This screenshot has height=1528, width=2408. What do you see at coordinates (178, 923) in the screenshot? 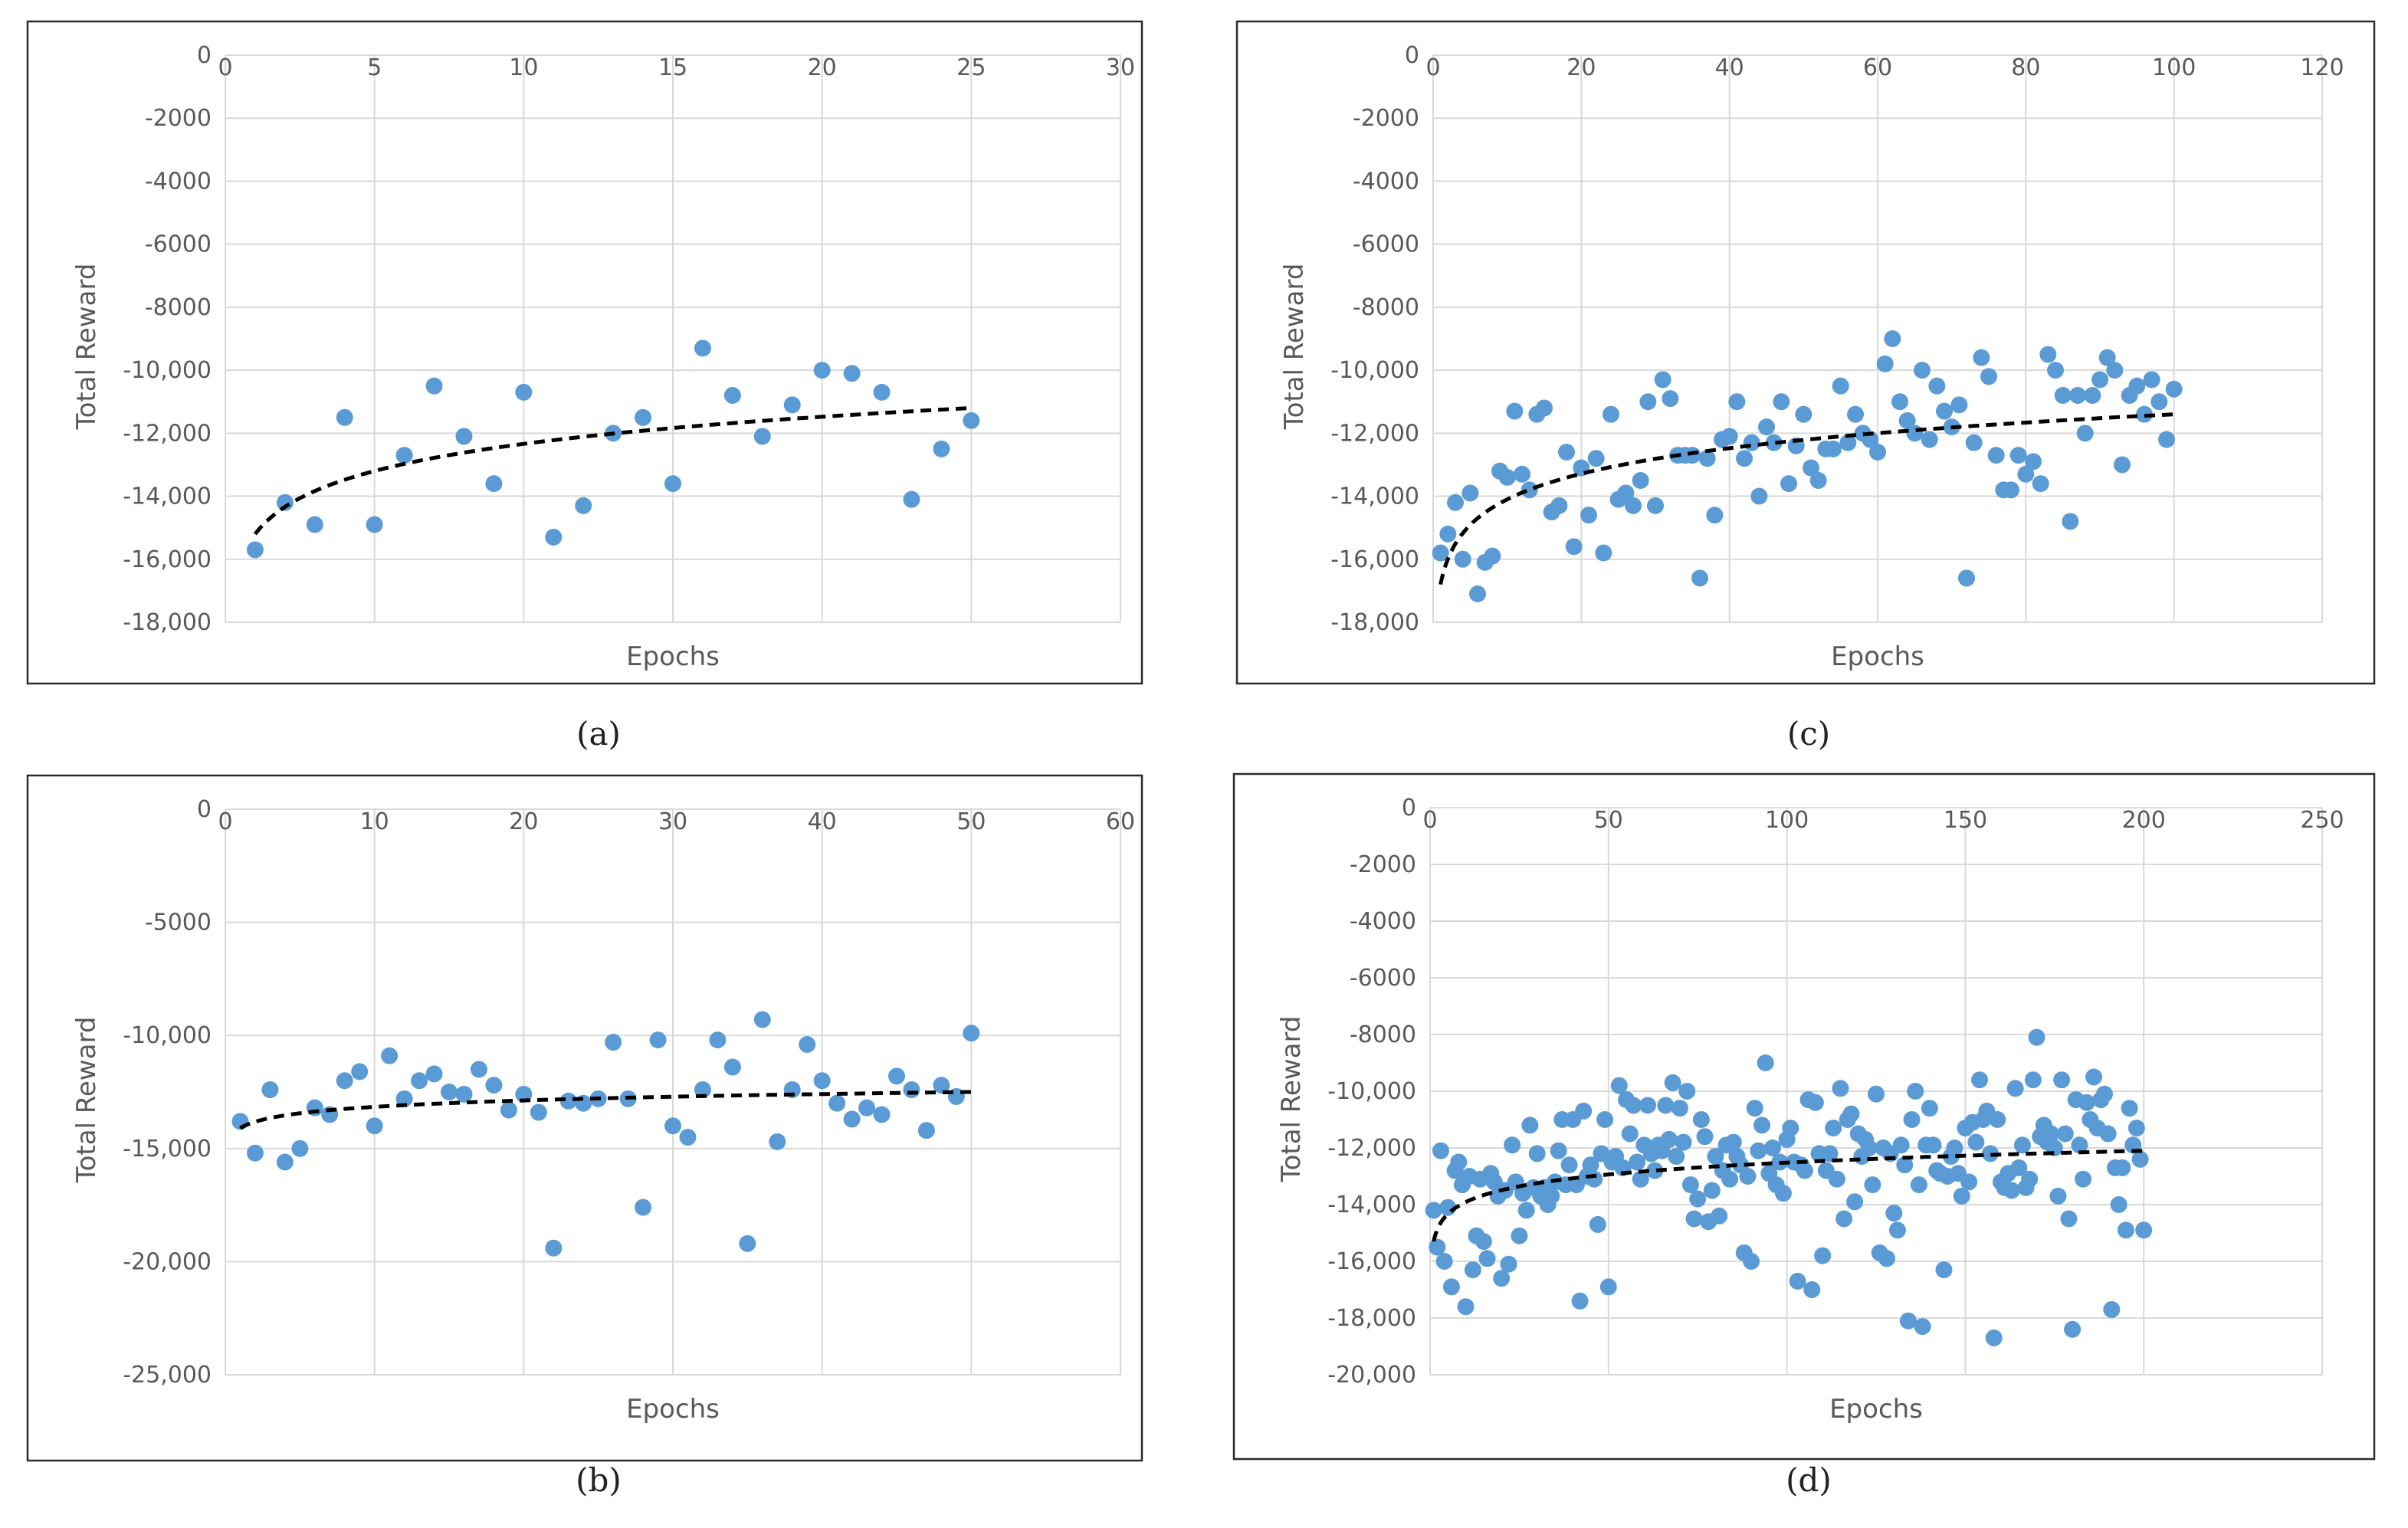
I see `y-tick-label: -5000` at bounding box center [178, 923].